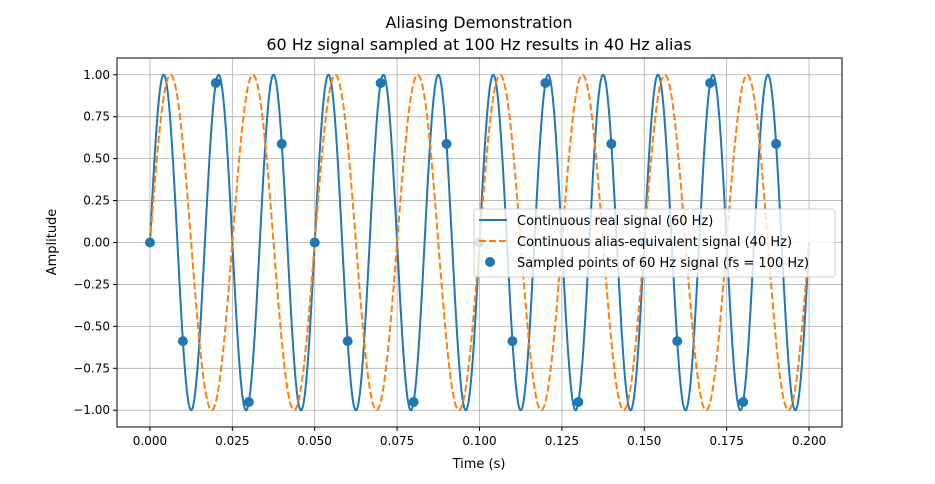  I want to click on x-tick-label: 0.050, so click(315, 441).